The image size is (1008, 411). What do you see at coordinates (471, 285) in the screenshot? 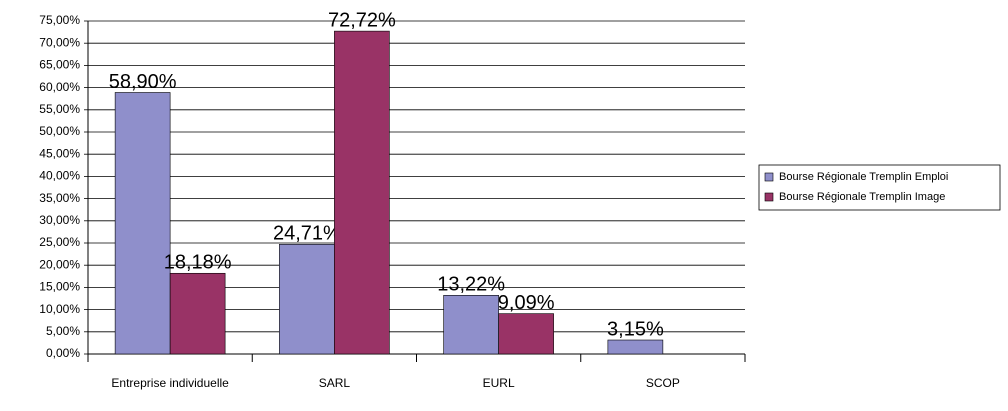
I see `value-label: 13,22%` at bounding box center [471, 285].